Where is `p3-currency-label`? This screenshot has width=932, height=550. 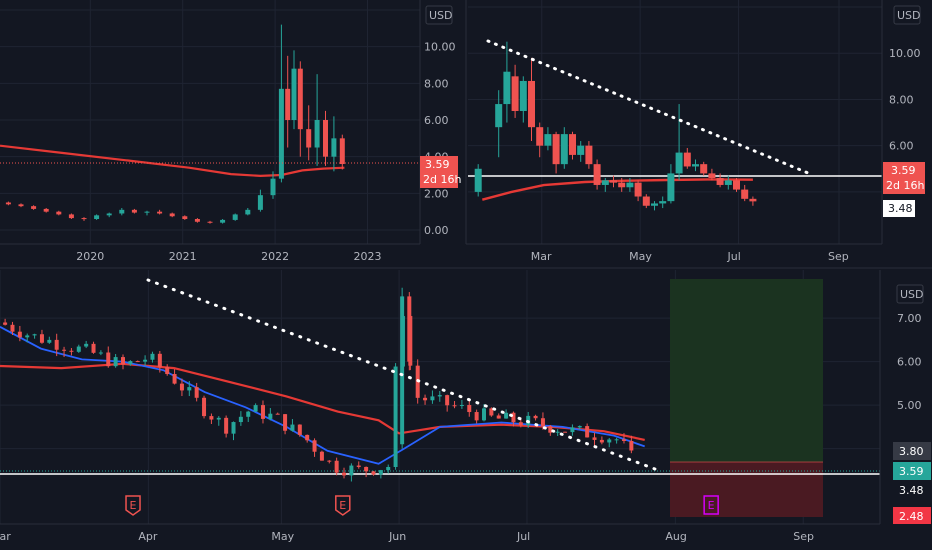 p3-currency-label is located at coordinates (910, 294).